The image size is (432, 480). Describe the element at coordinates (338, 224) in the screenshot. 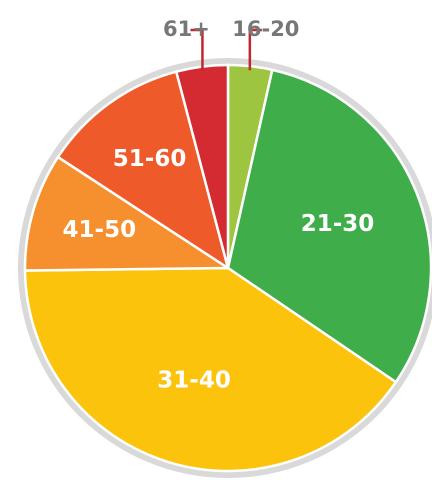

I see `slice-label: 21-30` at that location.